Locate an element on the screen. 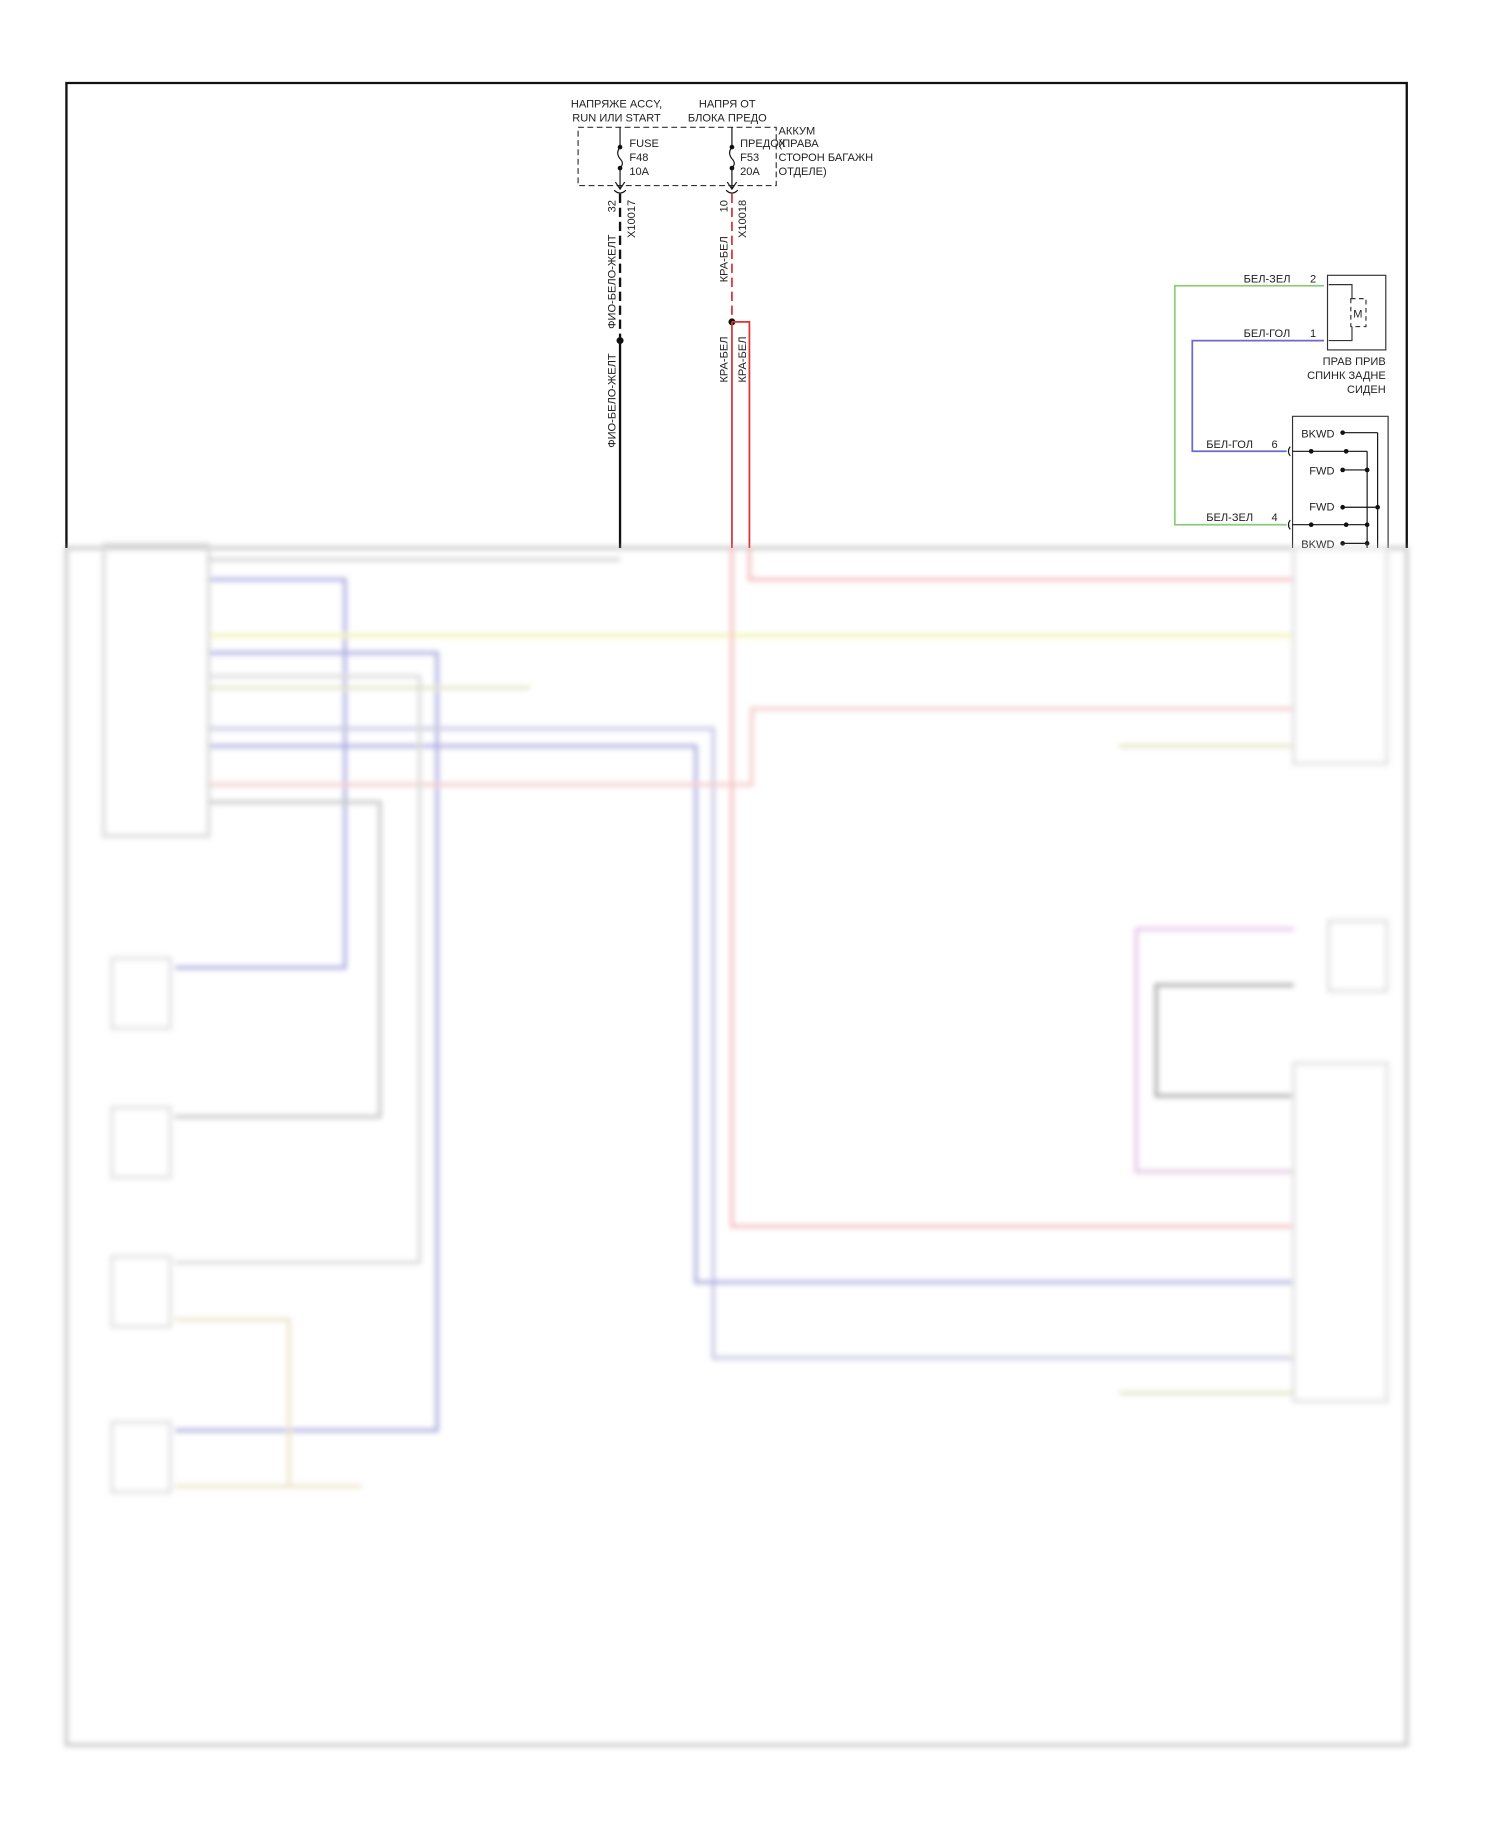 The image size is (1500, 1828). box-label-2: (ПРАВА is located at coordinates (799, 144).